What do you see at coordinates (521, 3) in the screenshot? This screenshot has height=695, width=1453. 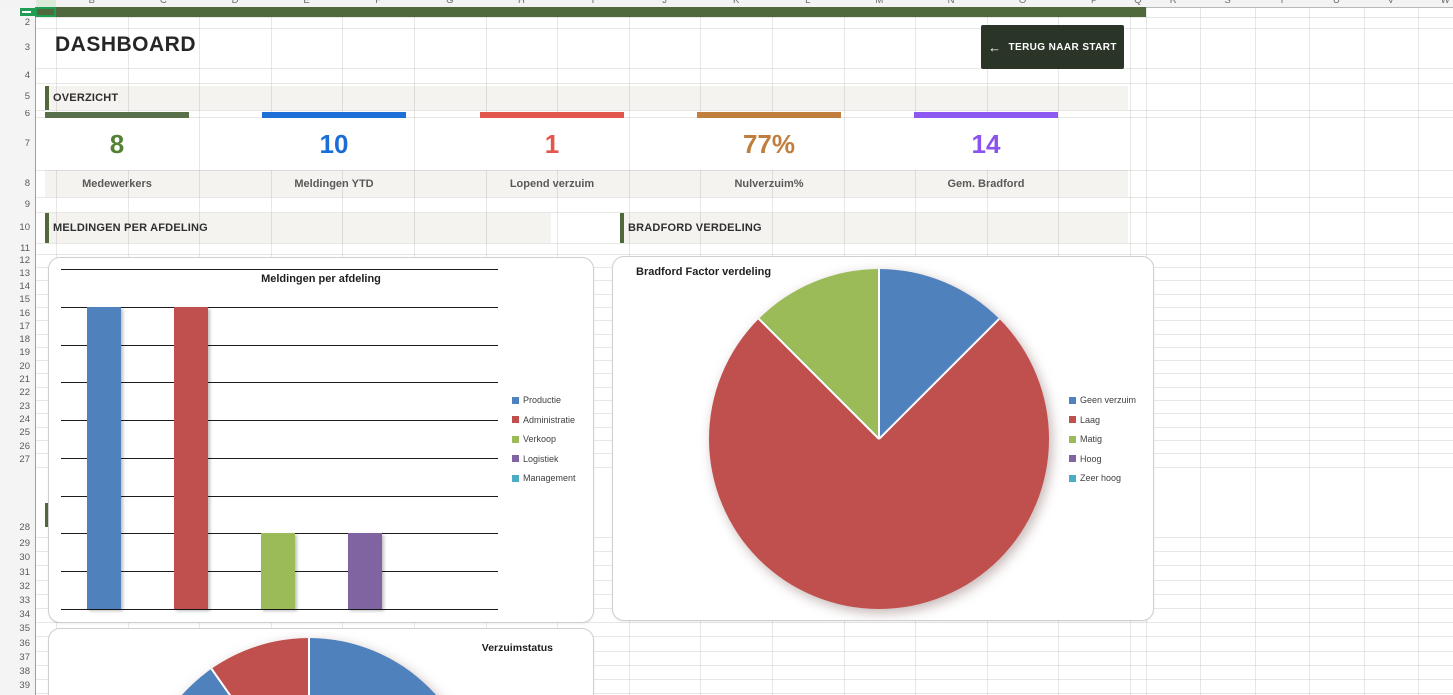 I see `grid-column-letter: H` at bounding box center [521, 3].